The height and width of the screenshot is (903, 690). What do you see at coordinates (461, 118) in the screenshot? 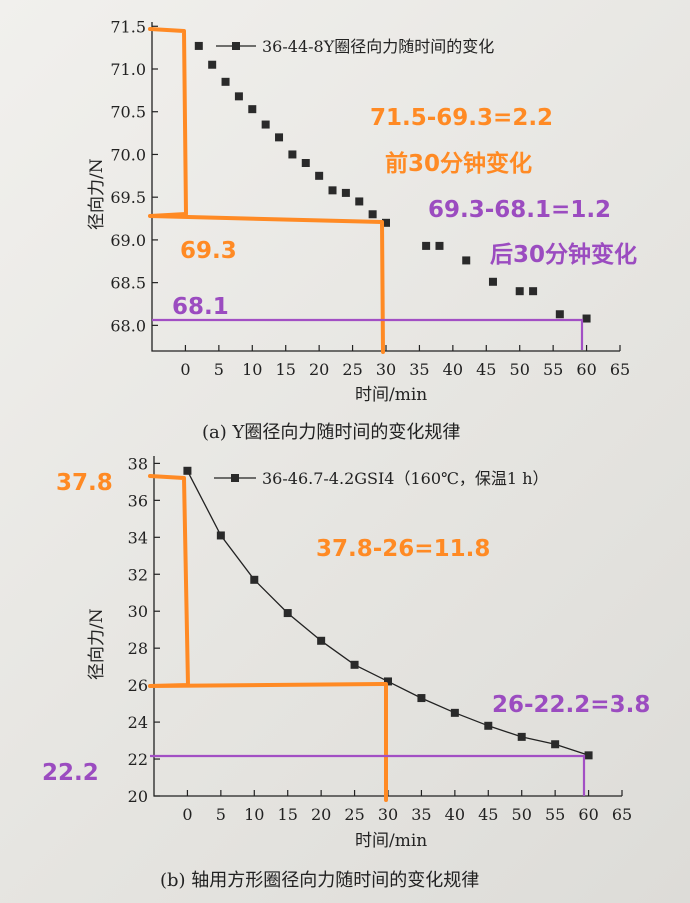
I see `annot-a-first-diff: 71.5-69.3=2.2` at bounding box center [461, 118].